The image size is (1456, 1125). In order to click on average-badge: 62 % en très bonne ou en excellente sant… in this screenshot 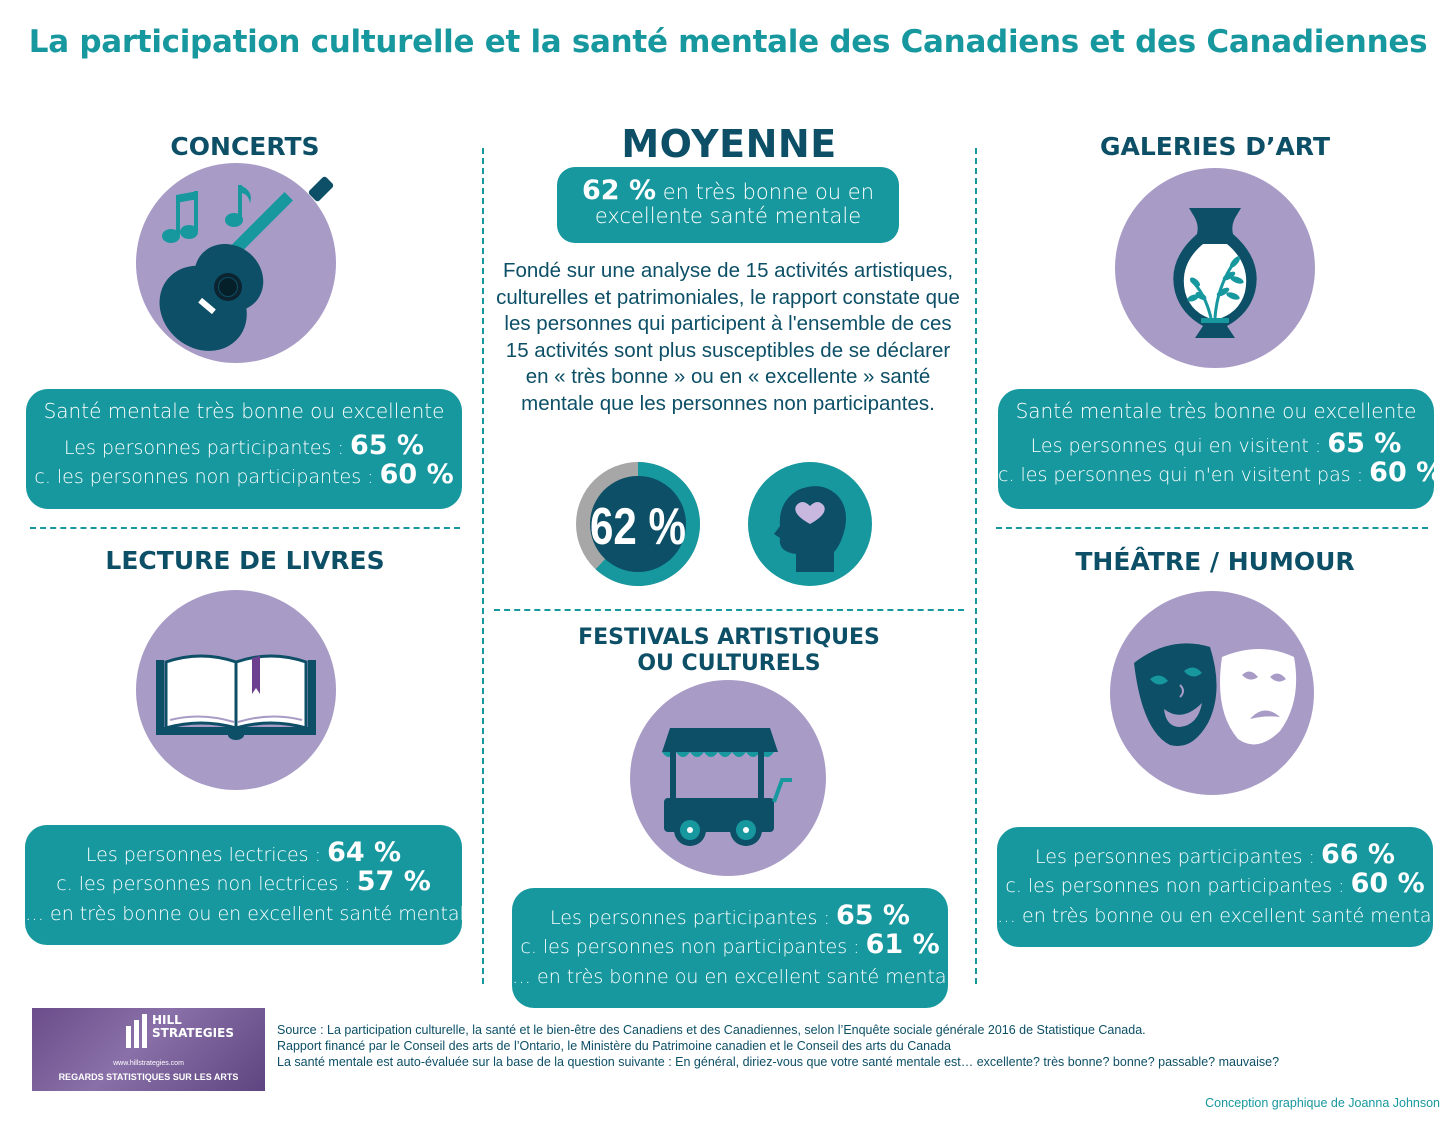, I will do `click(728, 205)`.